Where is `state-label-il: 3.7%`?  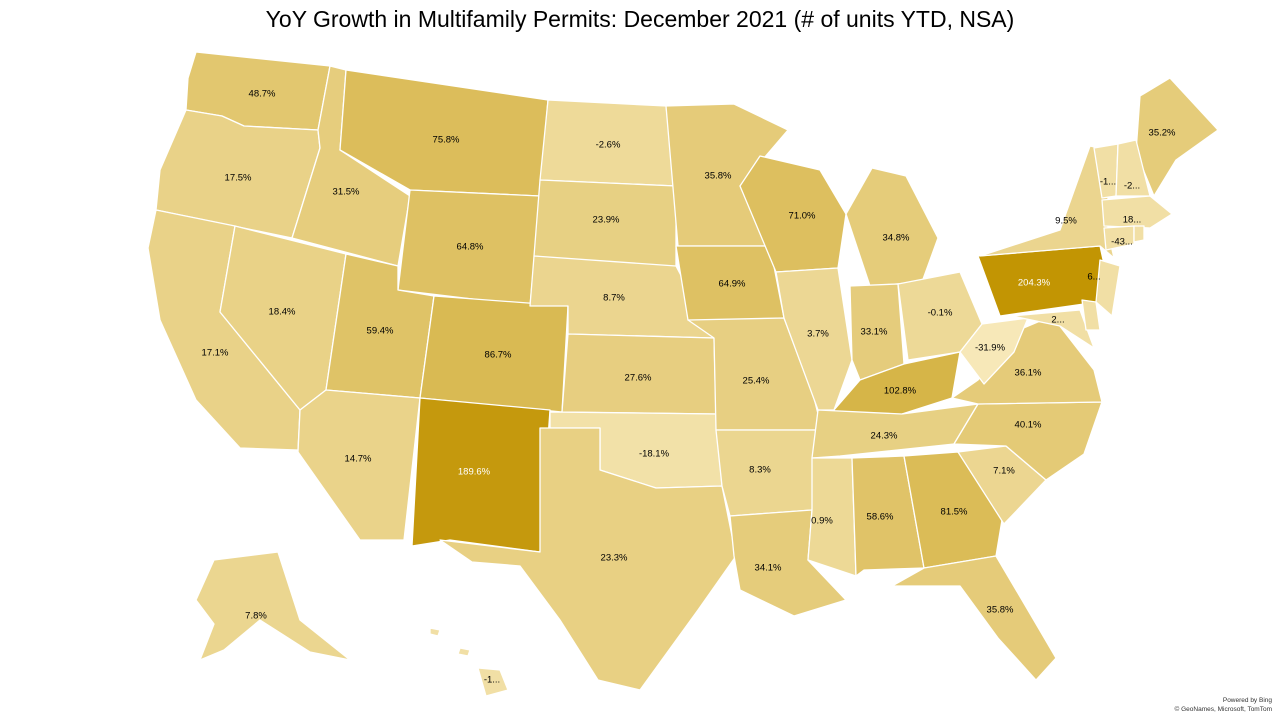 state-label-il: 3.7% is located at coordinates (818, 334).